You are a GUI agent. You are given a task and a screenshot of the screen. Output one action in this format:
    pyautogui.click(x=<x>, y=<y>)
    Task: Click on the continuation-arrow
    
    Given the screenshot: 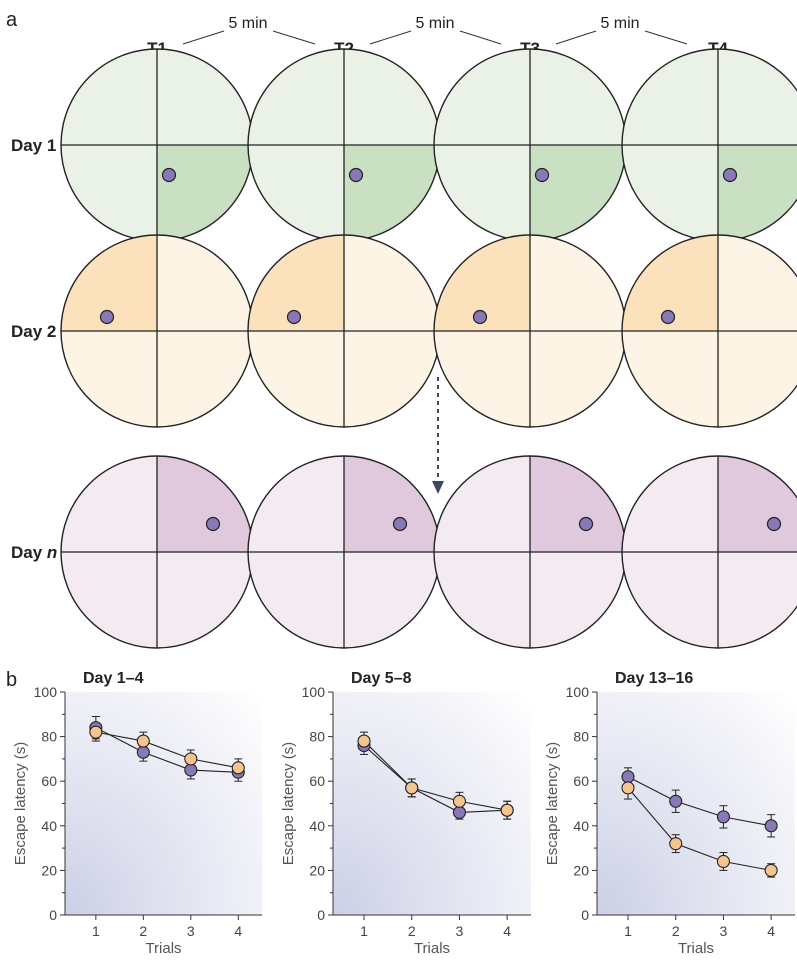 What is the action you would take?
    pyautogui.click(x=438, y=435)
    